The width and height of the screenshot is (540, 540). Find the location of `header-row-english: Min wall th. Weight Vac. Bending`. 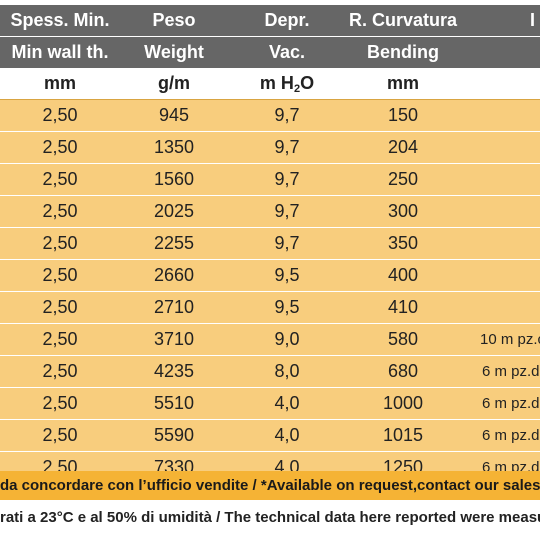

header-row-english: Min wall th. Weight Vac. Bending is located at coordinates (270, 52).